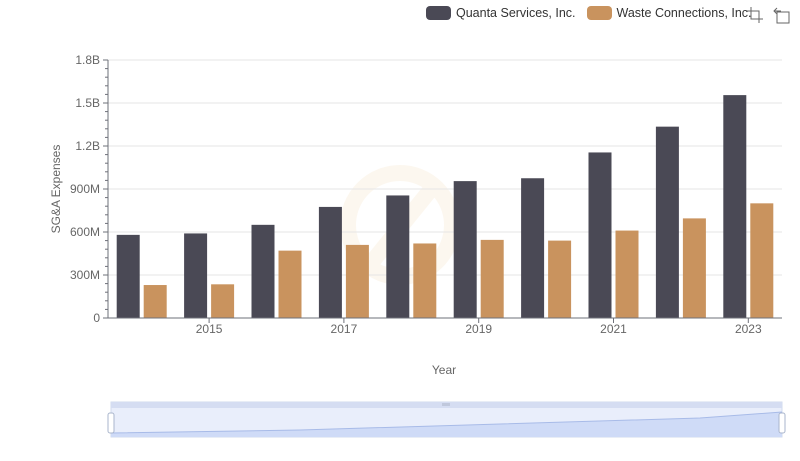  What do you see at coordinates (330, 262) in the screenshot?
I see `bar-quanta-2017` at bounding box center [330, 262].